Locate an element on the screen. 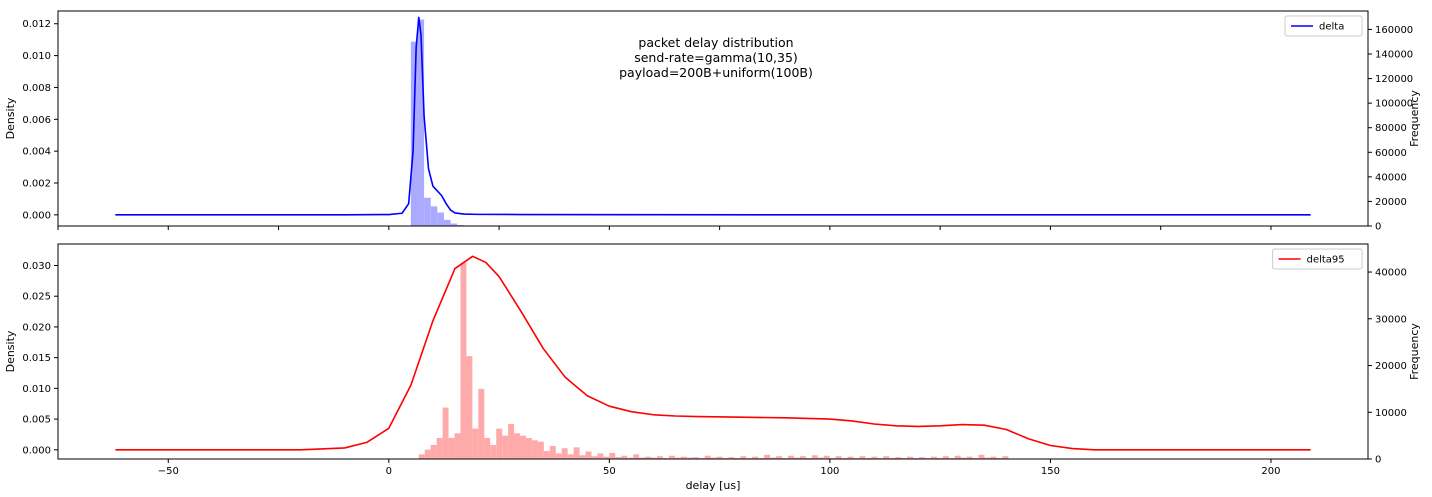 The height and width of the screenshot is (497, 1432). right-y-tick-label: 140000 is located at coordinates (1394, 55).